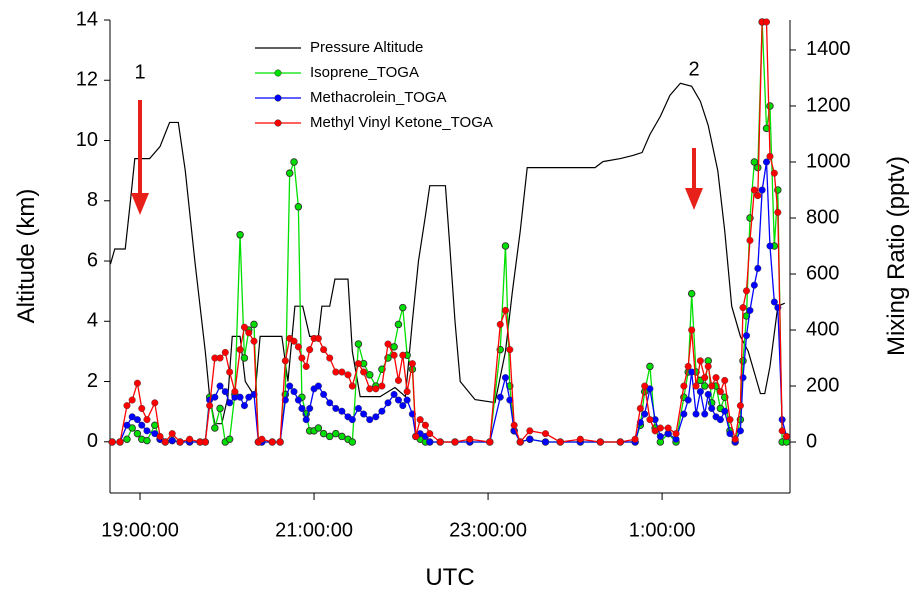 Image resolution: width=916 pixels, height=591 pixels. Describe the element at coordinates (92, 321) in the screenshot. I see `y-tick-label: 4` at that location.